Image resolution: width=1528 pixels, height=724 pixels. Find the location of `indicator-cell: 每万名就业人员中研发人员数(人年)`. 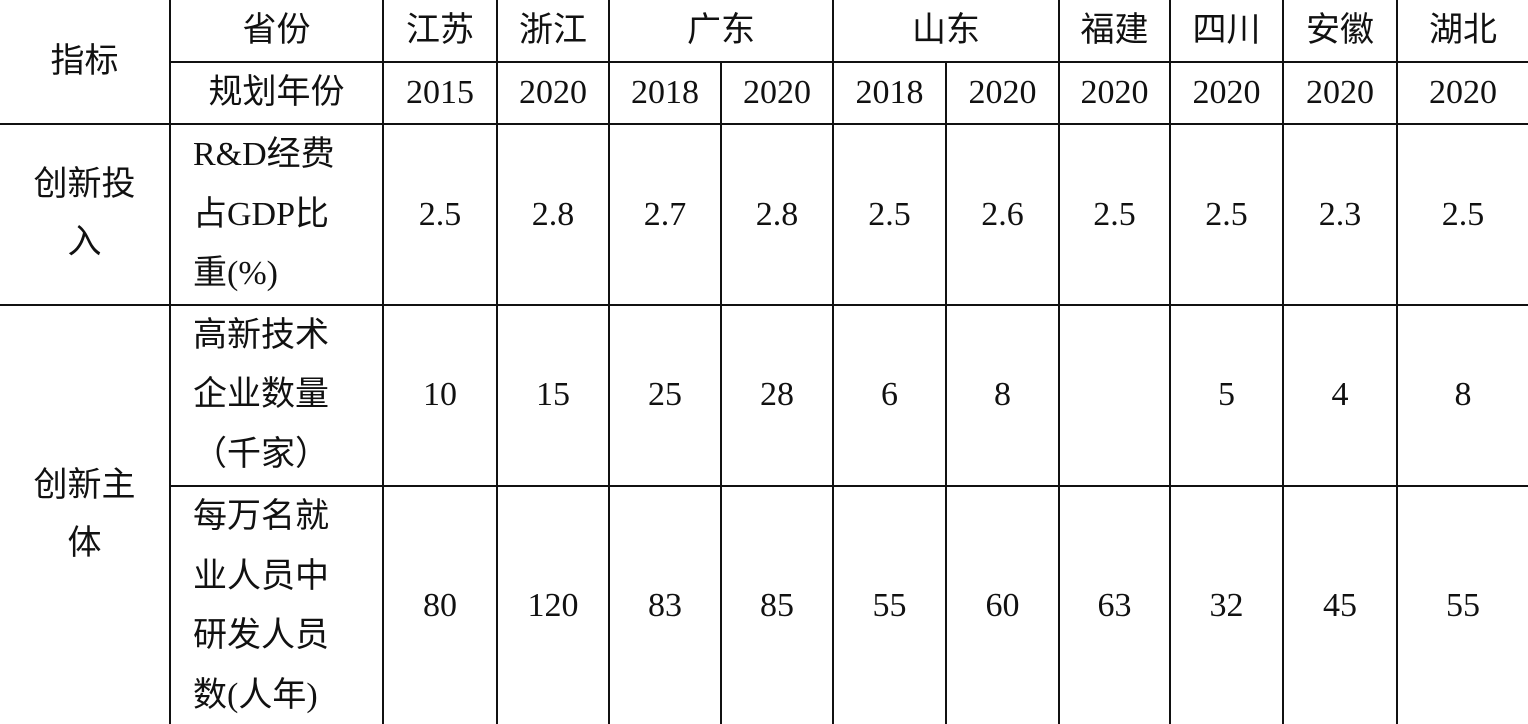

indicator-cell: 每万名就业人员中研发人员数(人年) is located at coordinates (277, 604).